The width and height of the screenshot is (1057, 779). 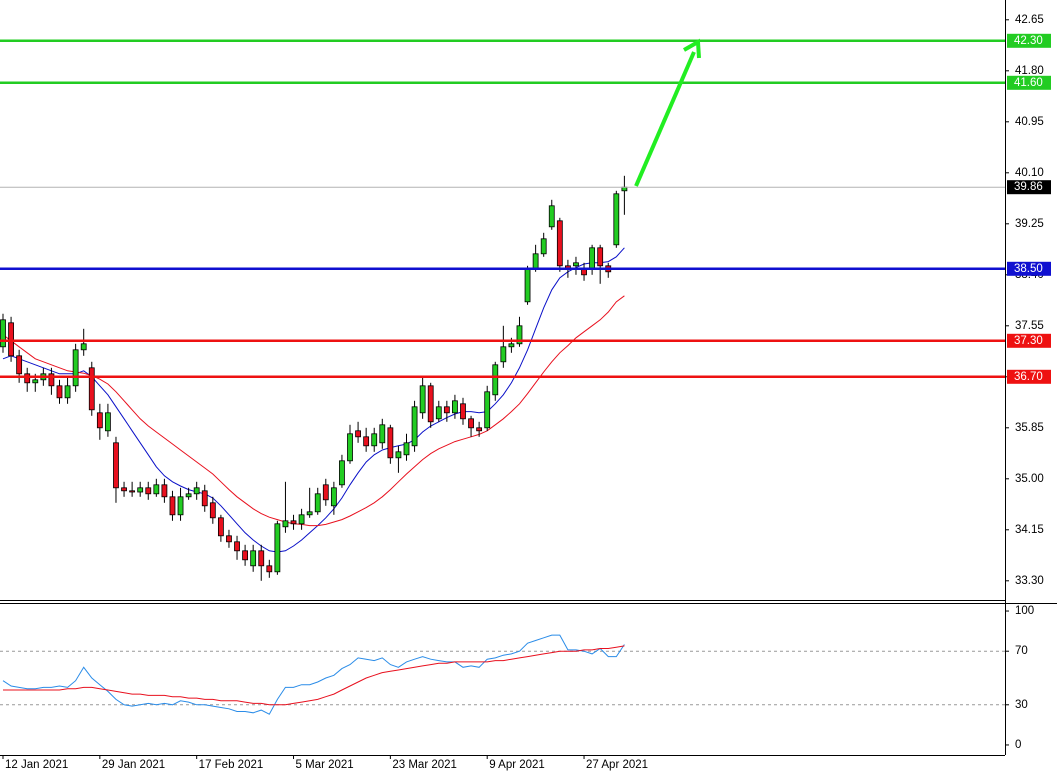 What do you see at coordinates (1029, 530) in the screenshot?
I see `y-tick-label: 34.15` at bounding box center [1029, 530].